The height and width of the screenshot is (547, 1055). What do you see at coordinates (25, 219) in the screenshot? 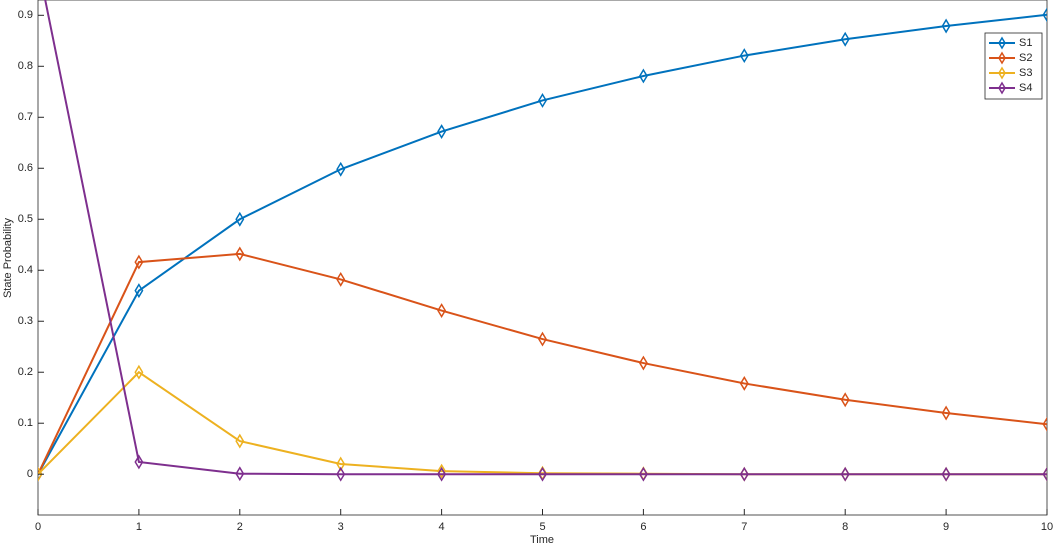
I see `y-tick-label: 0.5` at bounding box center [25, 219].